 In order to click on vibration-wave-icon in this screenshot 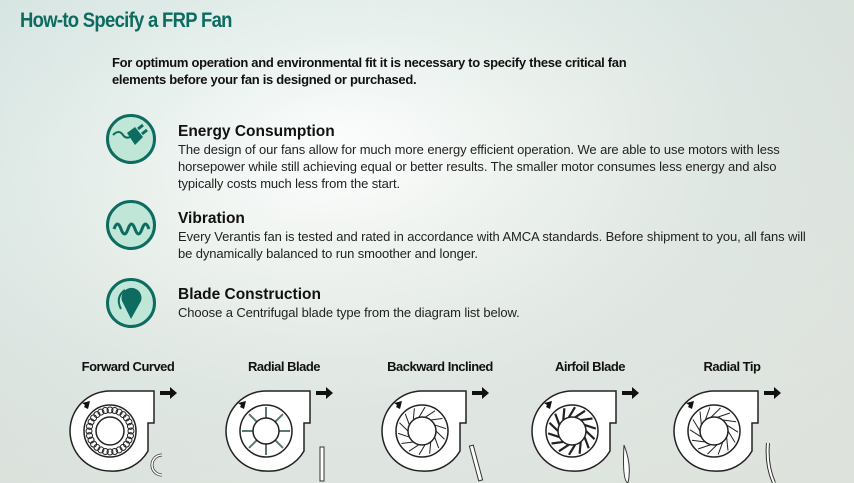, I will do `click(131, 225)`.